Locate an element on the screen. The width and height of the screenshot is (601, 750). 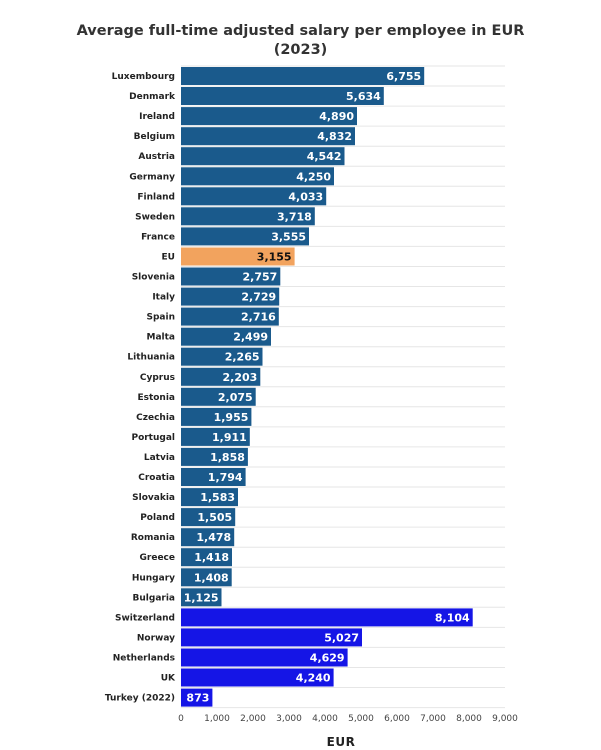
data-label-italy: 2,729 is located at coordinates (258, 297).